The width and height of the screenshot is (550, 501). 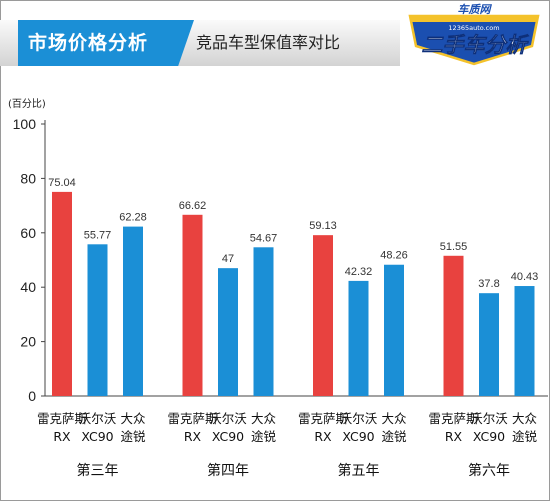 What do you see at coordinates (28, 287) in the screenshot?
I see `y-tick-label: 40` at bounding box center [28, 287].